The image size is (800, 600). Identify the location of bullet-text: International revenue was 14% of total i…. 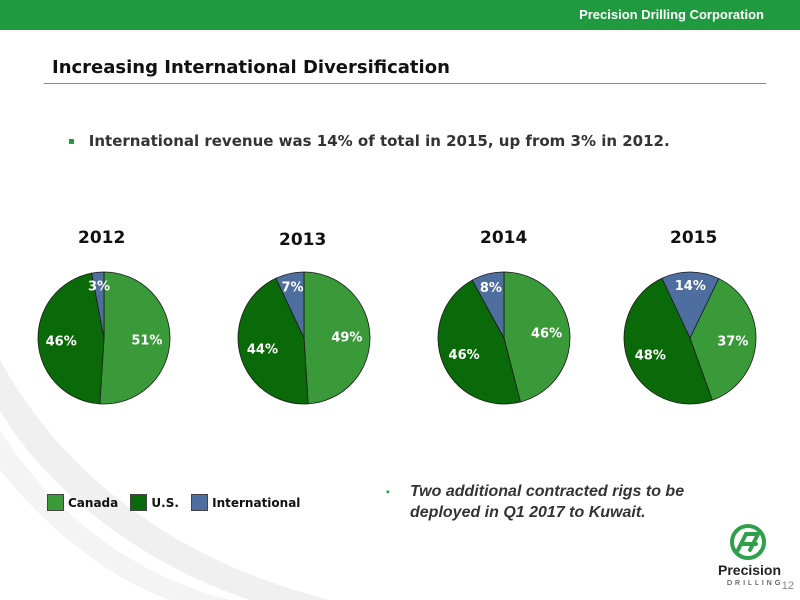
(379, 141).